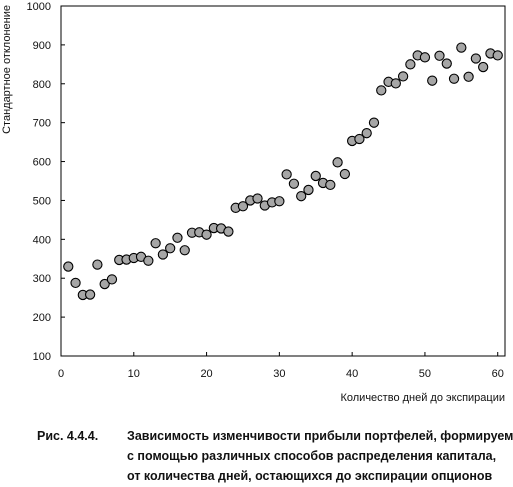 Image resolution: width=513 pixels, height=487 pixels. Describe the element at coordinates (134, 374) in the screenshot. I see `x-tick-label: 10` at that location.